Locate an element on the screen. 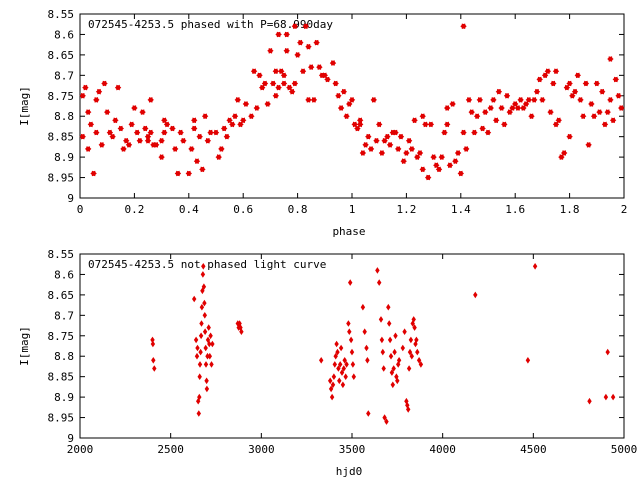  x-axis-label-not-phased: hjd0 is located at coordinates (349, 471).